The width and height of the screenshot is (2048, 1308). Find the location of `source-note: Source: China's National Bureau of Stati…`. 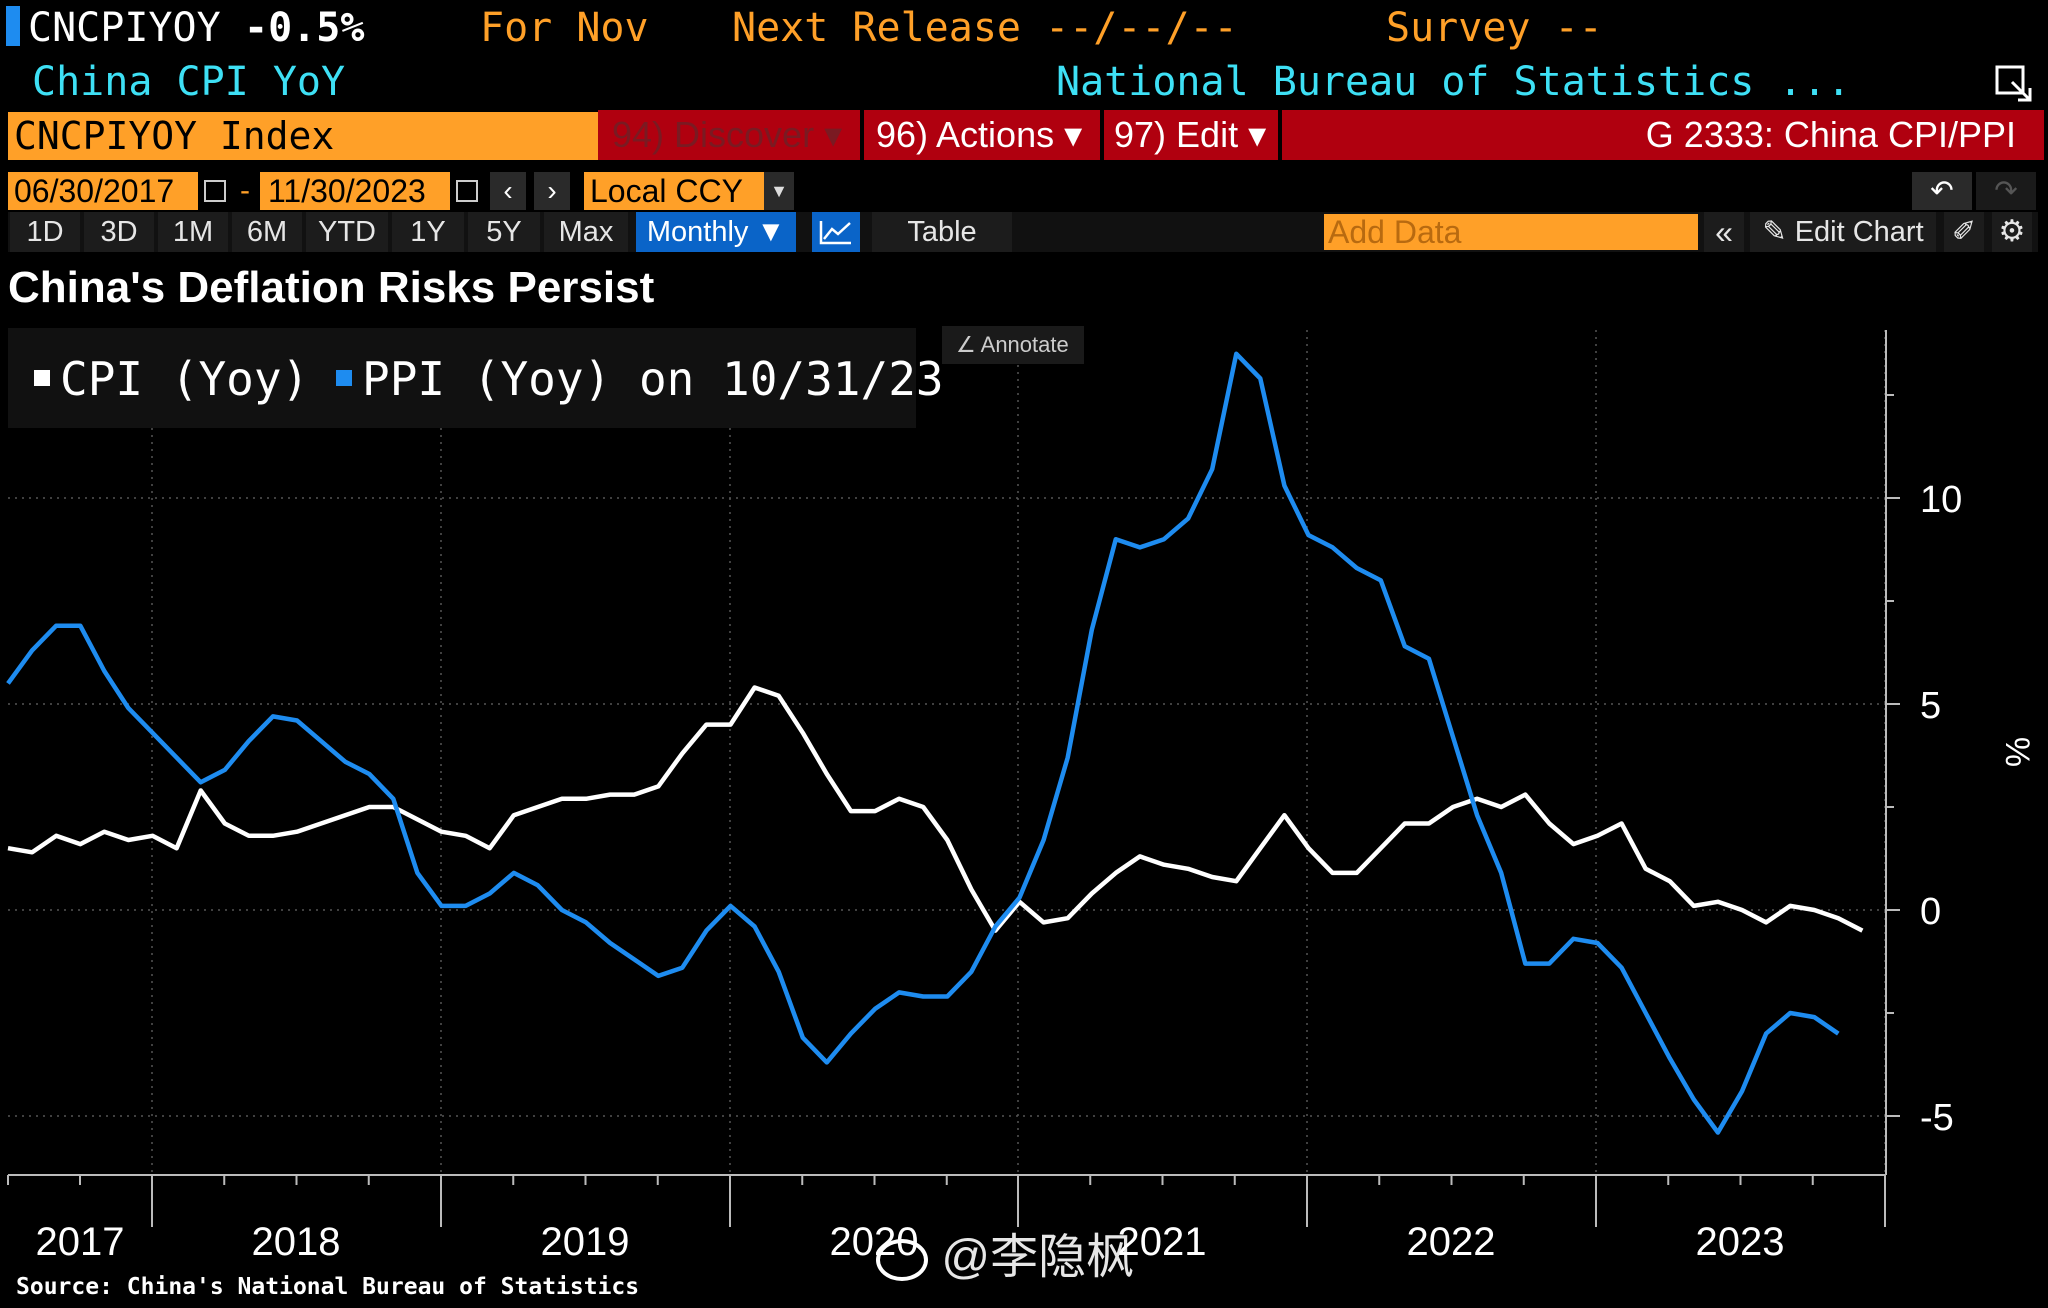

source-note: Source: China's National Bureau of Stati… is located at coordinates (328, 1287).